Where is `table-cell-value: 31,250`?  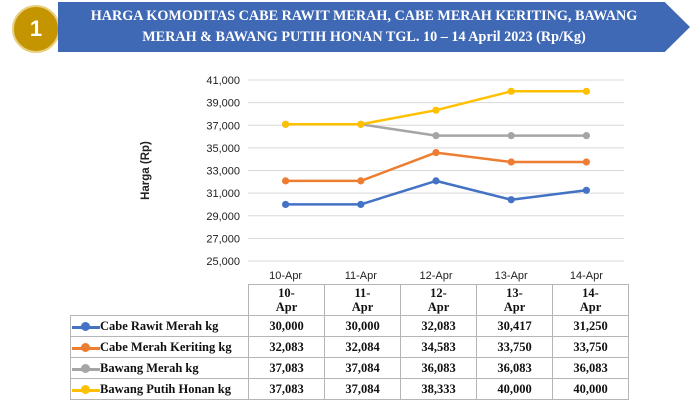
table-cell-value: 31,250 is located at coordinates (590, 326).